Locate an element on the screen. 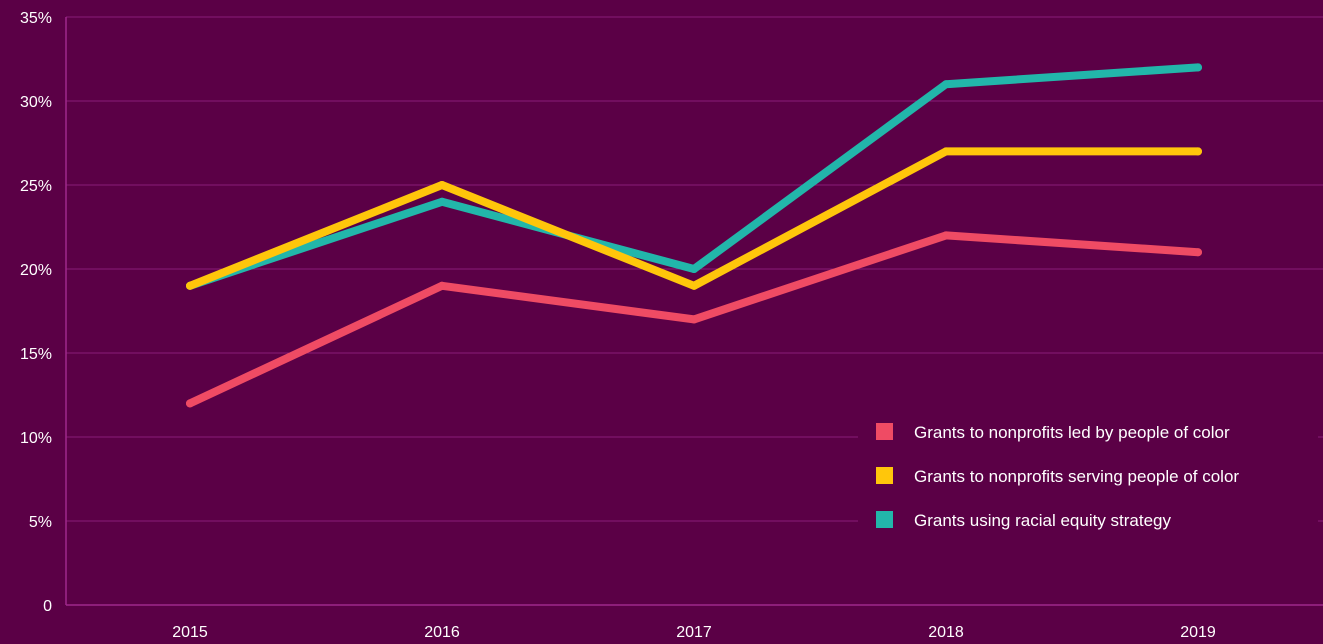 Image resolution: width=1323 pixels, height=644 pixels. x-tick-label: 2018 is located at coordinates (946, 632).